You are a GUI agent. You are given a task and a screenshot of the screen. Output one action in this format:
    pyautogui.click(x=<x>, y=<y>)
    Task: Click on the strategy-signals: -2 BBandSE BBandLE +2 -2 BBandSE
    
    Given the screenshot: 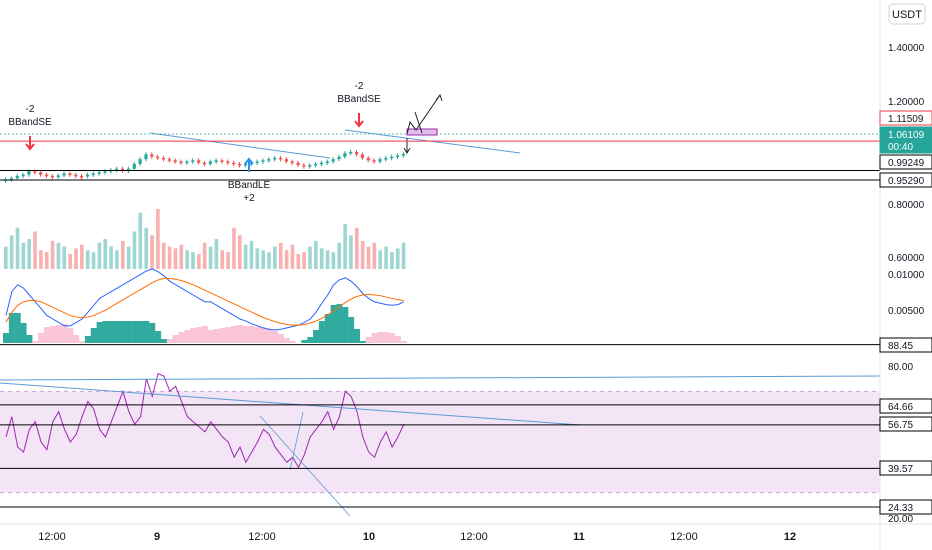 What is the action you would take?
    pyautogui.click(x=194, y=142)
    